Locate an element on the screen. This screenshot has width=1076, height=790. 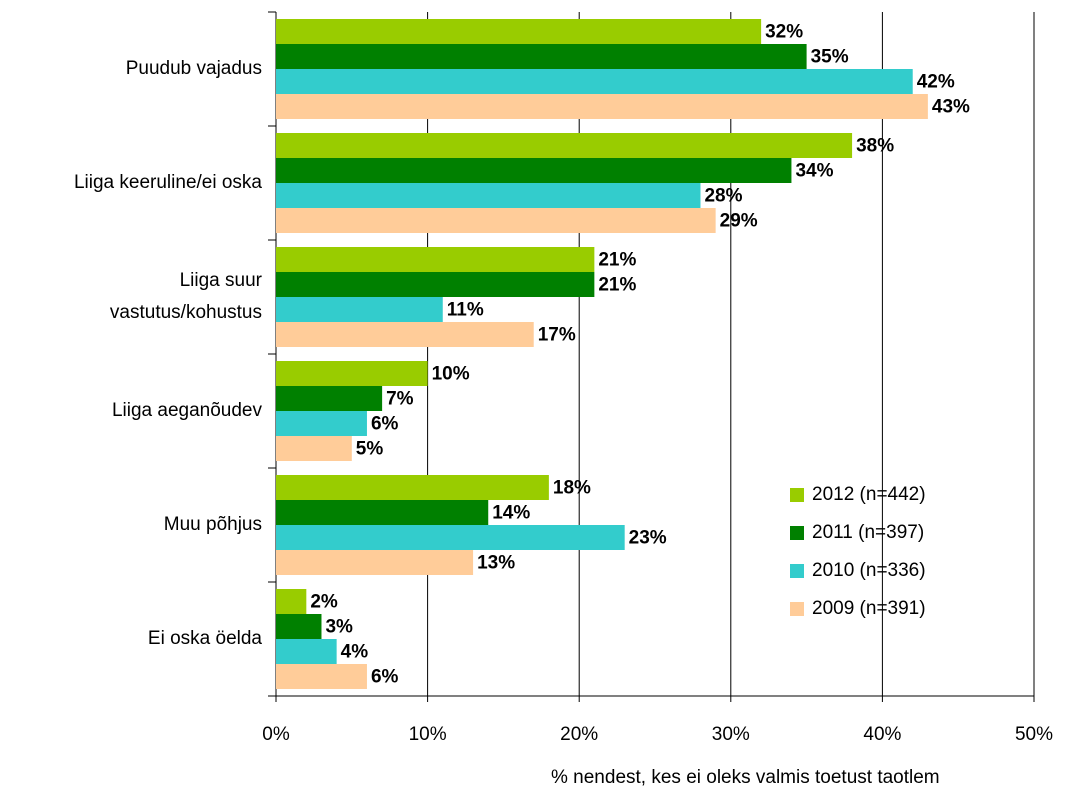
value-label: 34% is located at coordinates (814, 171).